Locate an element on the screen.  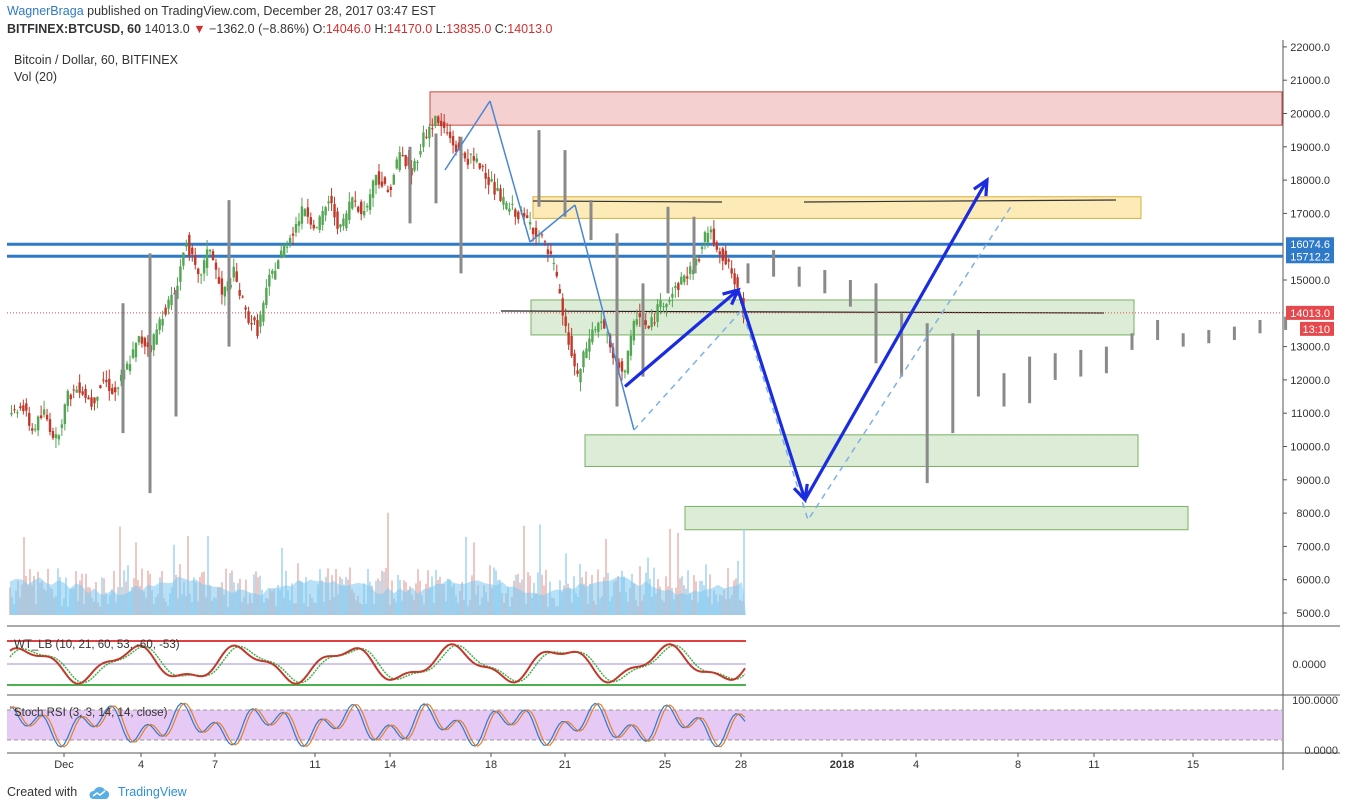
y-tick-label: 15000.0 is located at coordinates (1310, 281).